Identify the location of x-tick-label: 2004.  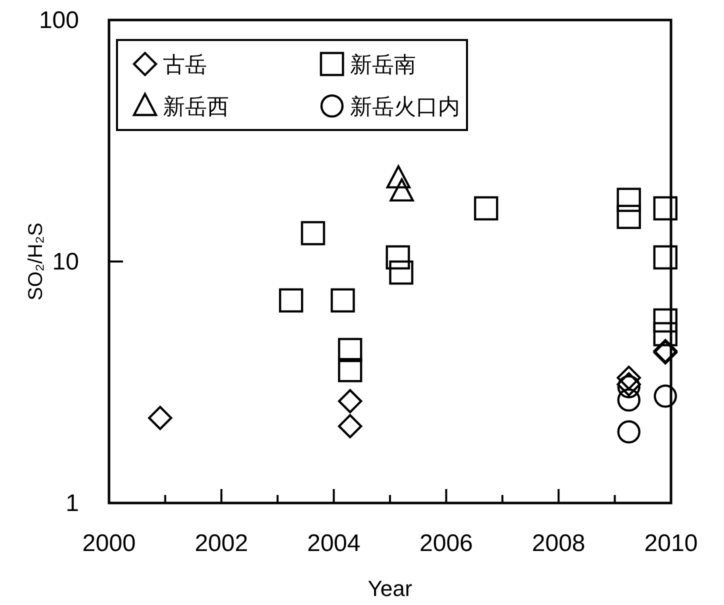
(333, 543).